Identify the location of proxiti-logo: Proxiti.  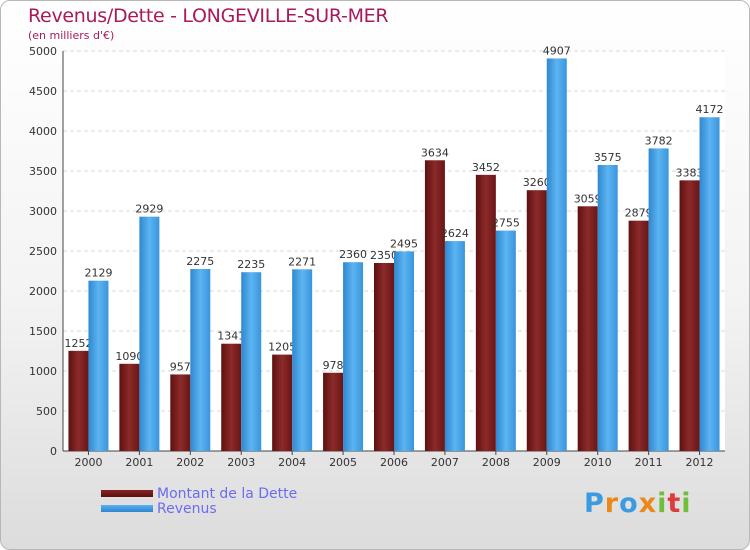
(638, 503).